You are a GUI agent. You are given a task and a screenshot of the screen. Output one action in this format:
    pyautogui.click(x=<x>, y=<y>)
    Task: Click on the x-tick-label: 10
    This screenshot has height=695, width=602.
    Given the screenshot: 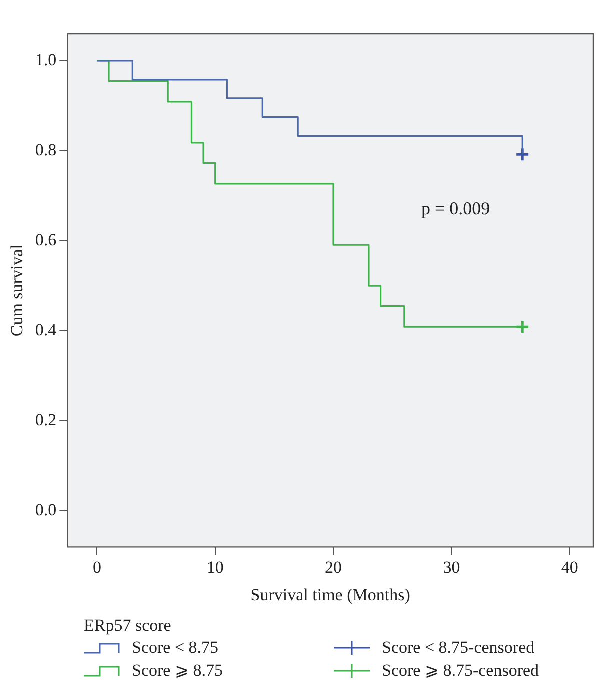 What is the action you would take?
    pyautogui.click(x=215, y=567)
    